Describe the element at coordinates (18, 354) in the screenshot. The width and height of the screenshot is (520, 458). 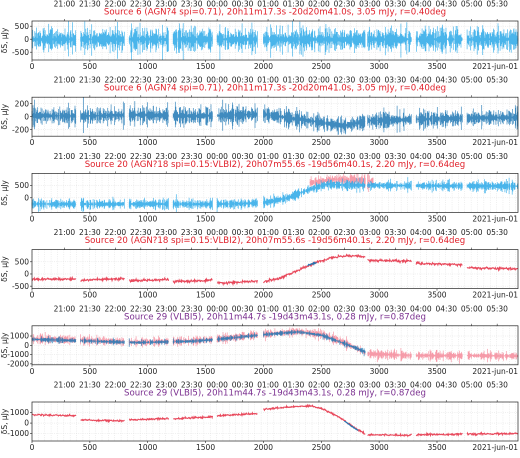
I see `y-tick-label: -1000` at that location.